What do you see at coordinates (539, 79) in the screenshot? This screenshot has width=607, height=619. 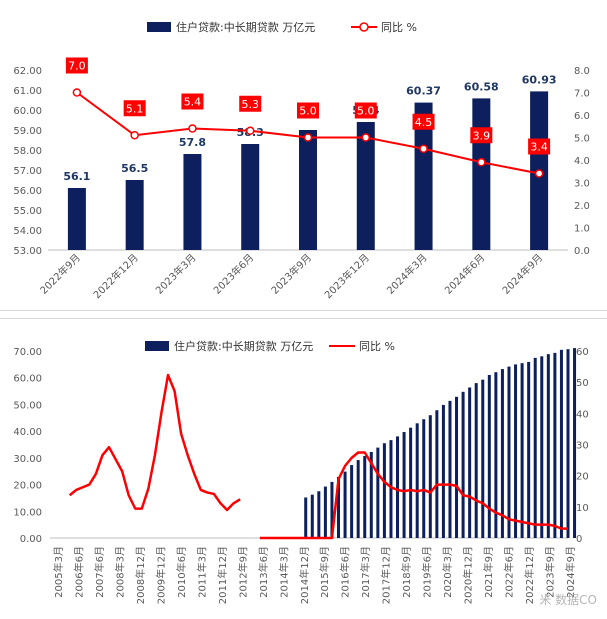 I see `bar-value-label: 60.93` at bounding box center [539, 79].